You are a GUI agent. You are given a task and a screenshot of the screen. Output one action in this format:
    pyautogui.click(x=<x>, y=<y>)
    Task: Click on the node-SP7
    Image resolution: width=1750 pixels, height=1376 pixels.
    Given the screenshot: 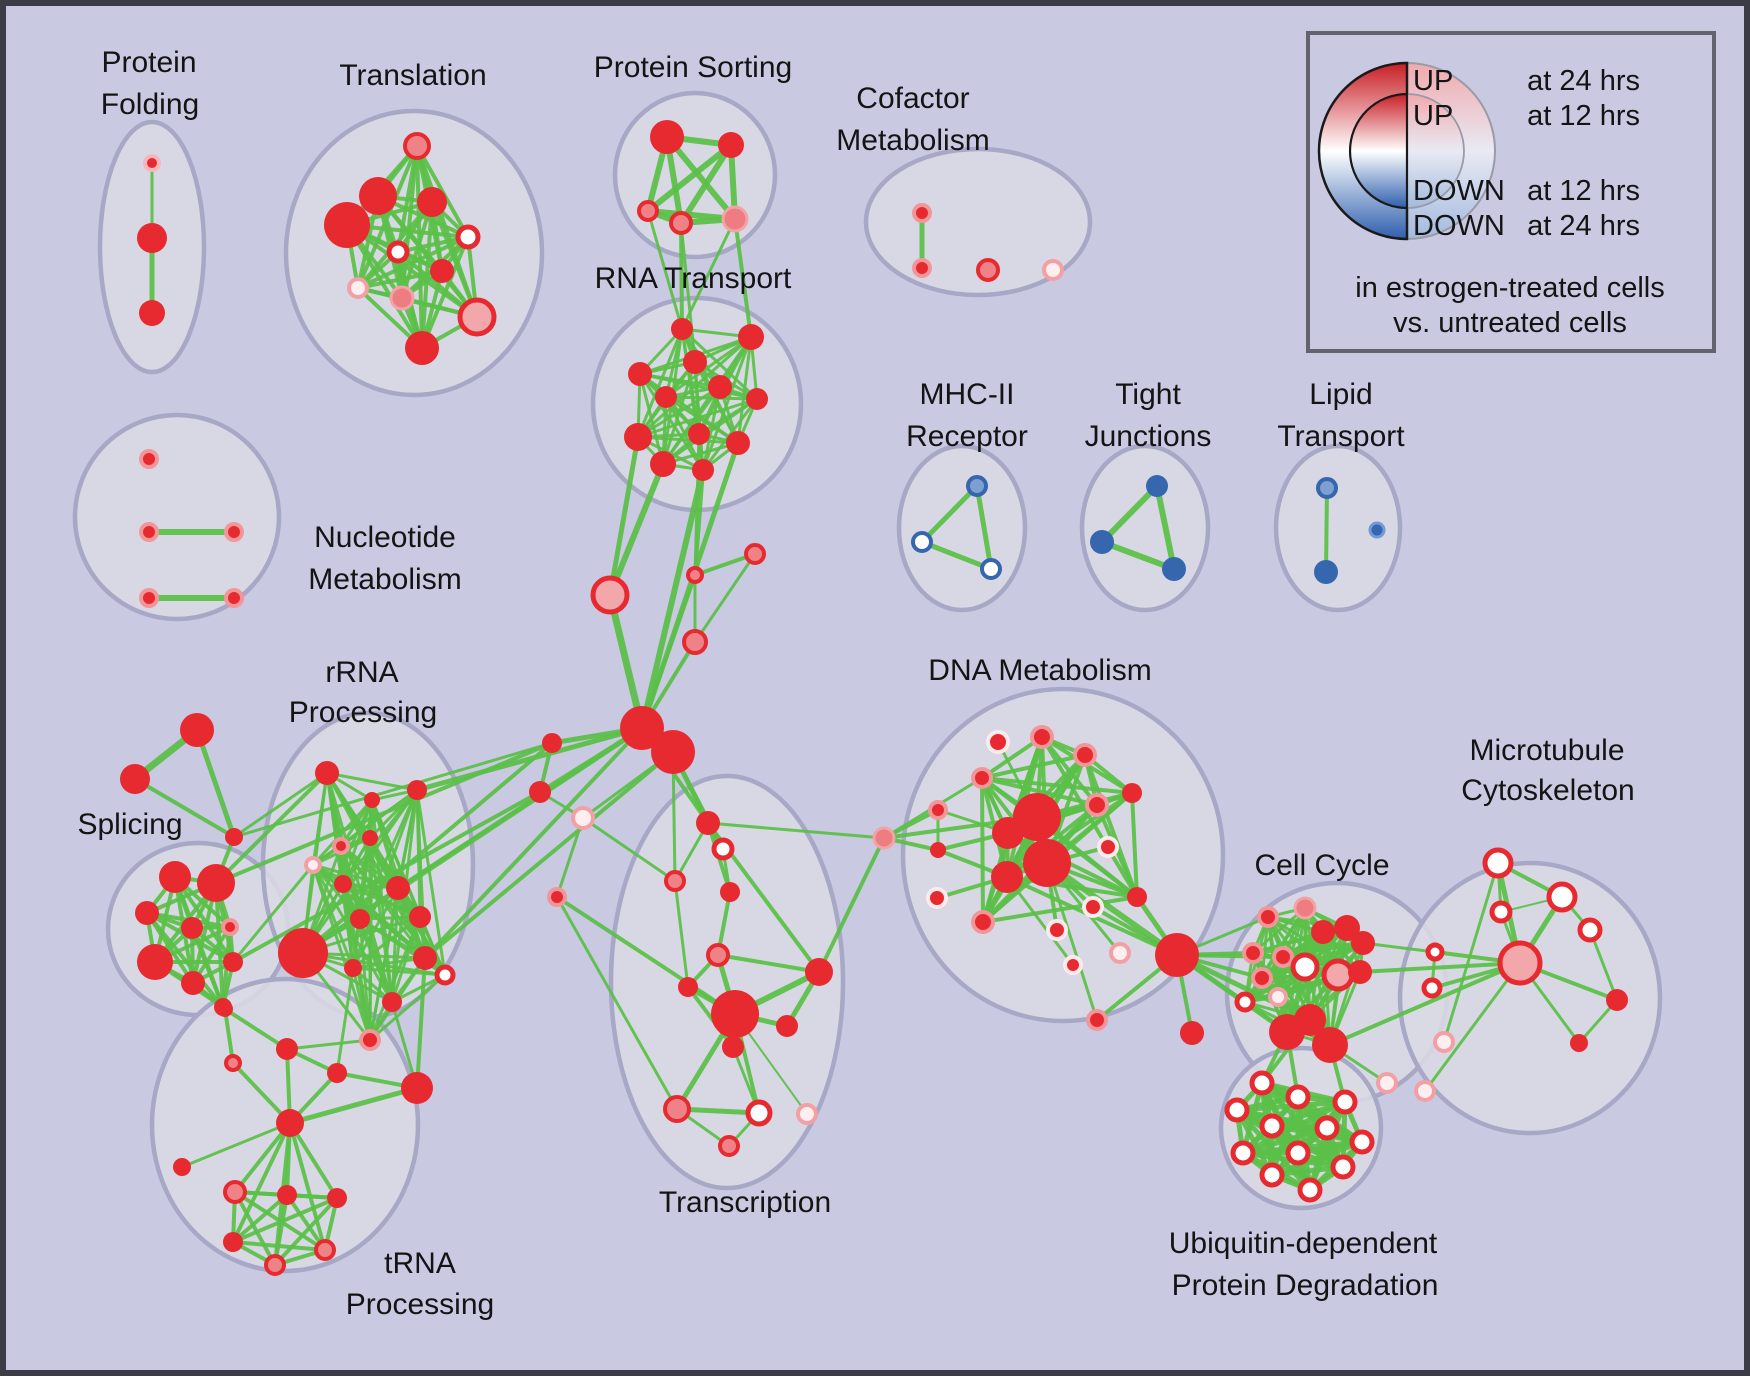 What is the action you would take?
    pyautogui.click(x=193, y=983)
    